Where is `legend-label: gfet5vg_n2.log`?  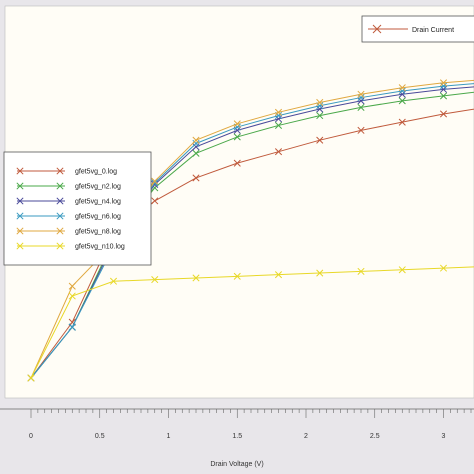 legend-label: gfet5vg_n2.log is located at coordinates (98, 187).